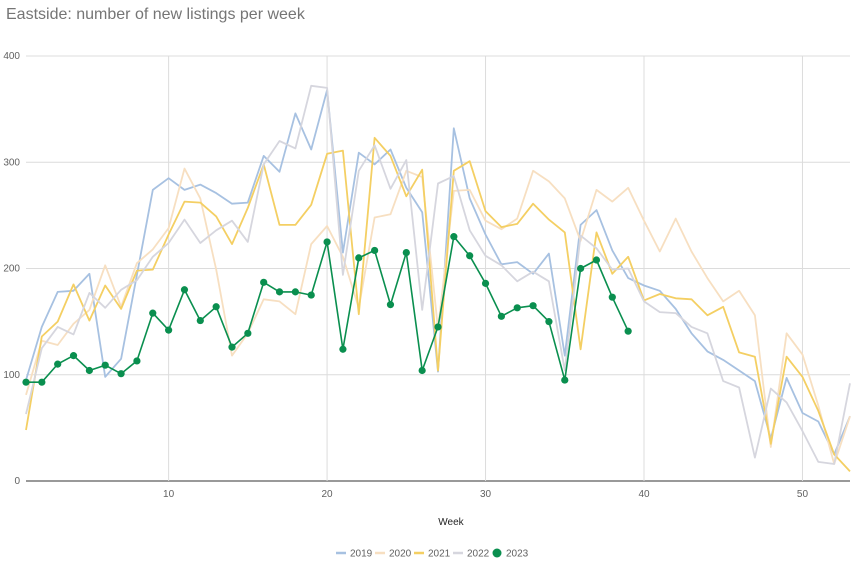 This screenshot has width=864, height=576. What do you see at coordinates (439, 554) in the screenshot?
I see `legend-label: 2021` at bounding box center [439, 554].